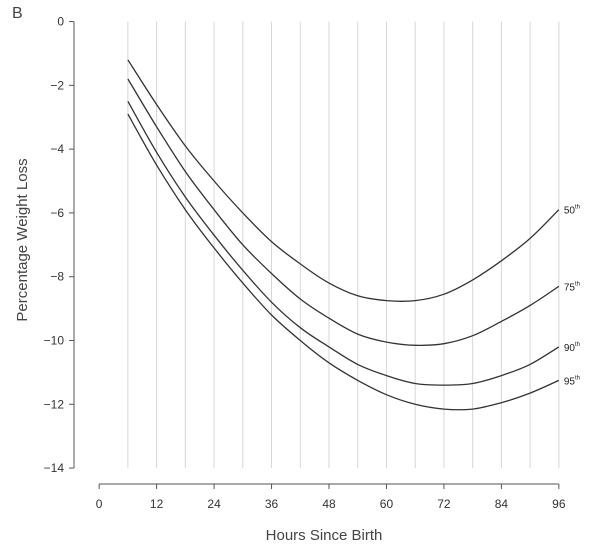  Describe the element at coordinates (272, 504) in the screenshot. I see `x-tick-label: 36` at that location.